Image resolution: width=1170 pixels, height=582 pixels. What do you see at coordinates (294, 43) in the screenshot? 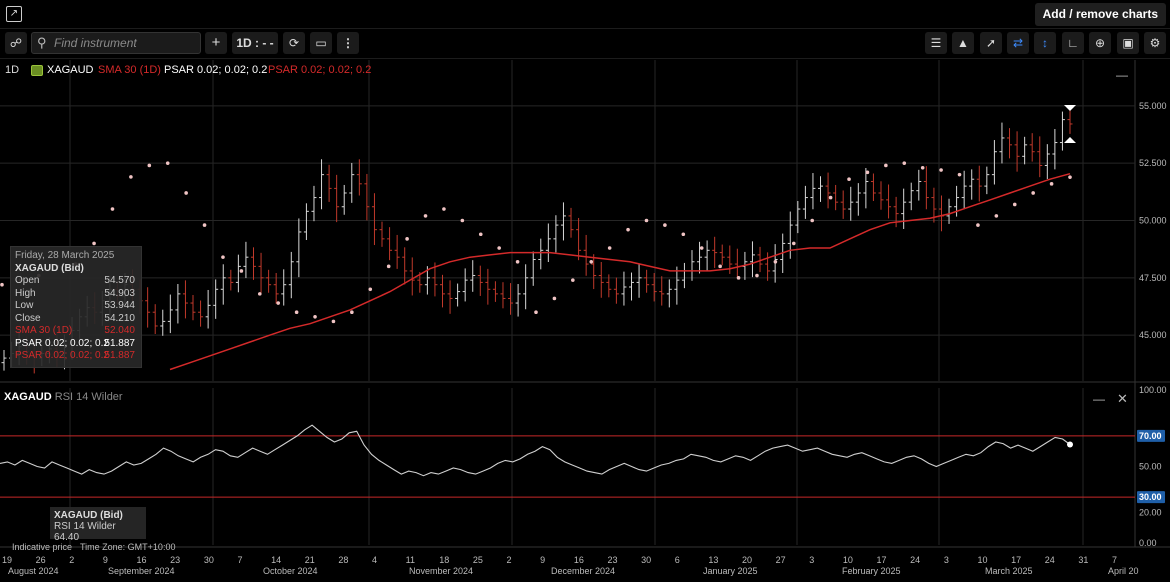
I see `refresh-icon: ⟳` at bounding box center [294, 43].